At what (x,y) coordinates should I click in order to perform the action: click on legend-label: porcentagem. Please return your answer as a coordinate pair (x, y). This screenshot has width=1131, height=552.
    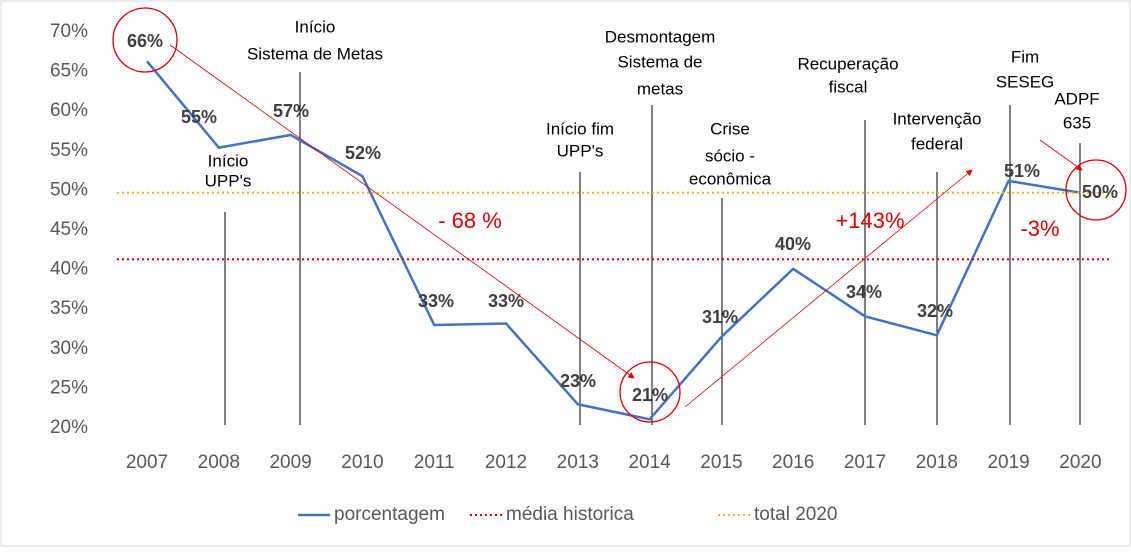
    Looking at the image, I should click on (389, 514).